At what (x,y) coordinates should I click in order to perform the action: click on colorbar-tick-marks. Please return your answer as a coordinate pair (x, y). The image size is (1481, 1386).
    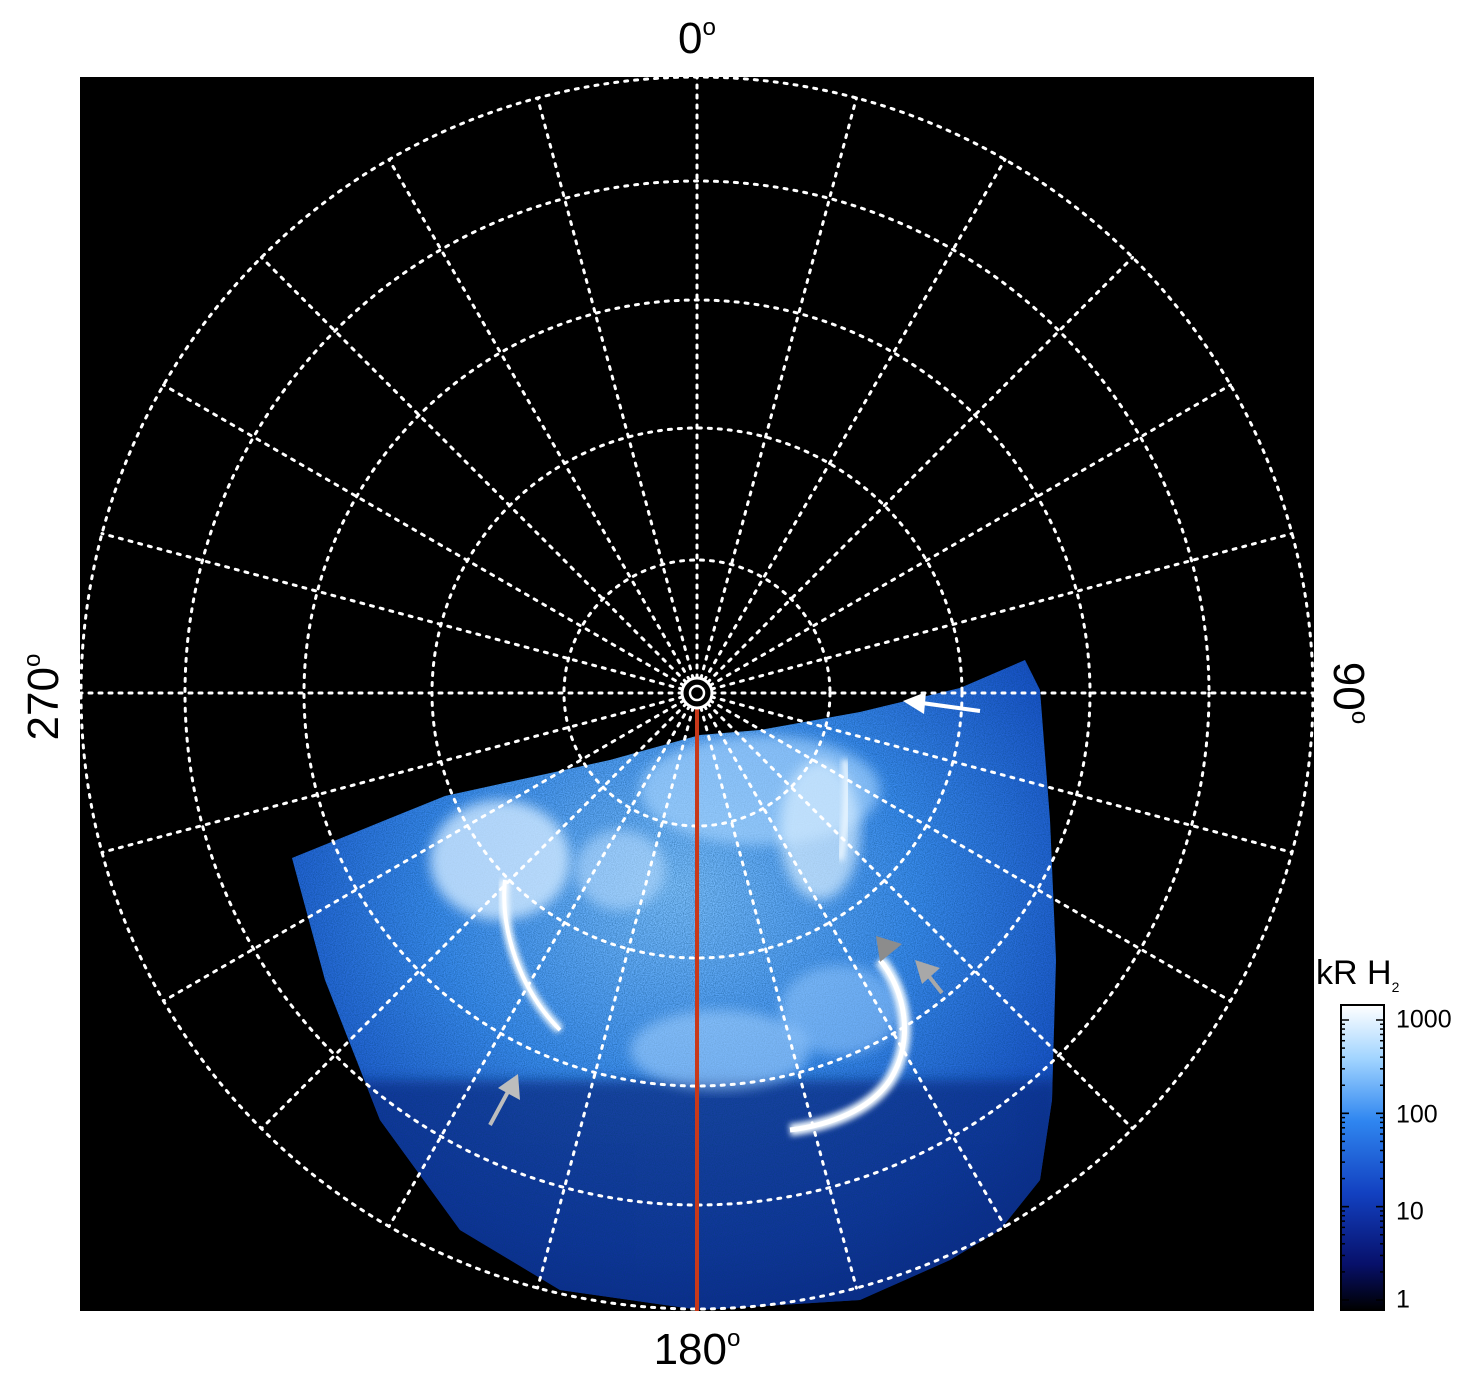
    Looking at the image, I should click on (1362, 1160).